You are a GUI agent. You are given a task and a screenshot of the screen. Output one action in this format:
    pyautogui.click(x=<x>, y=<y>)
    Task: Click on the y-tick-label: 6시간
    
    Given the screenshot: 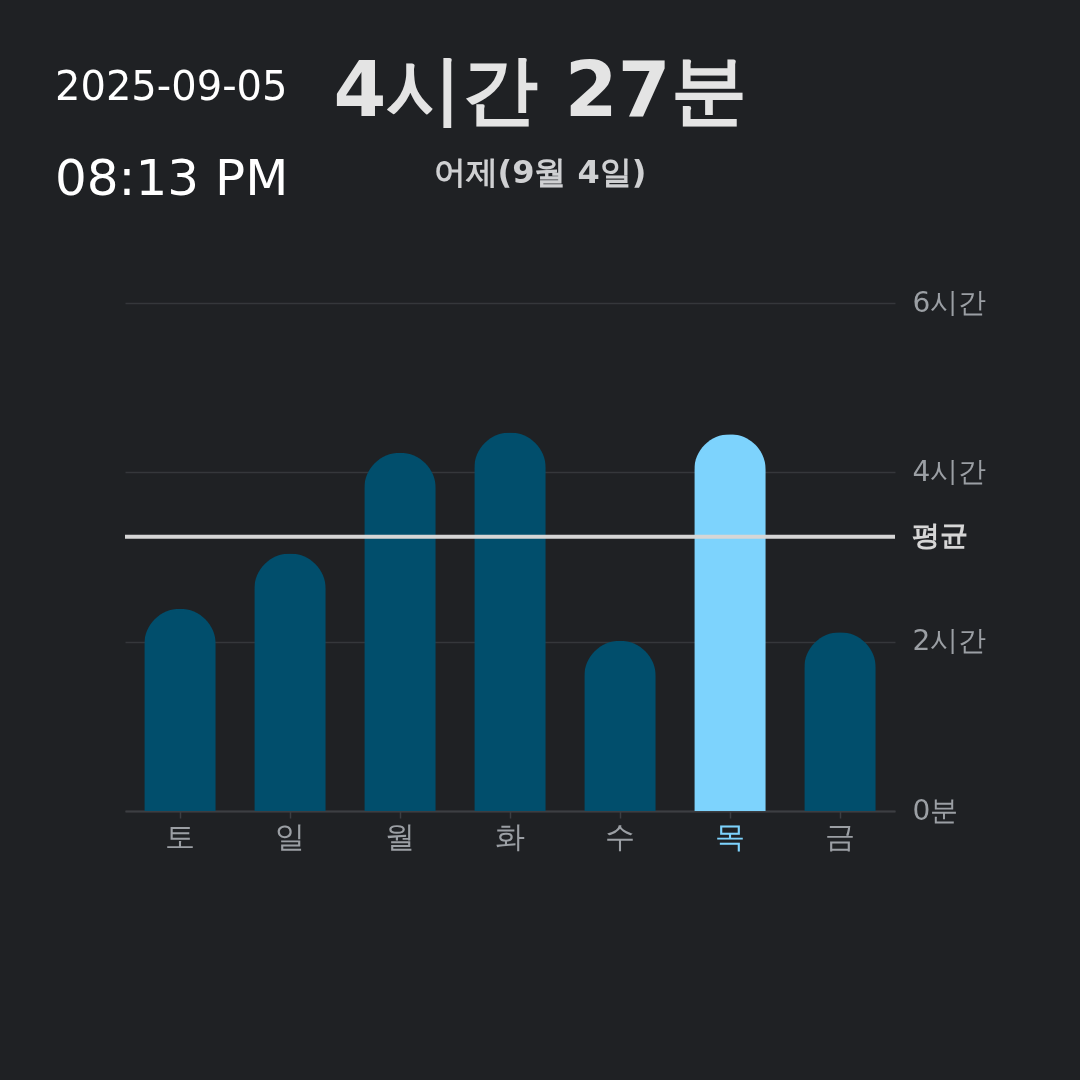 What is the action you would take?
    pyautogui.click(x=949, y=302)
    